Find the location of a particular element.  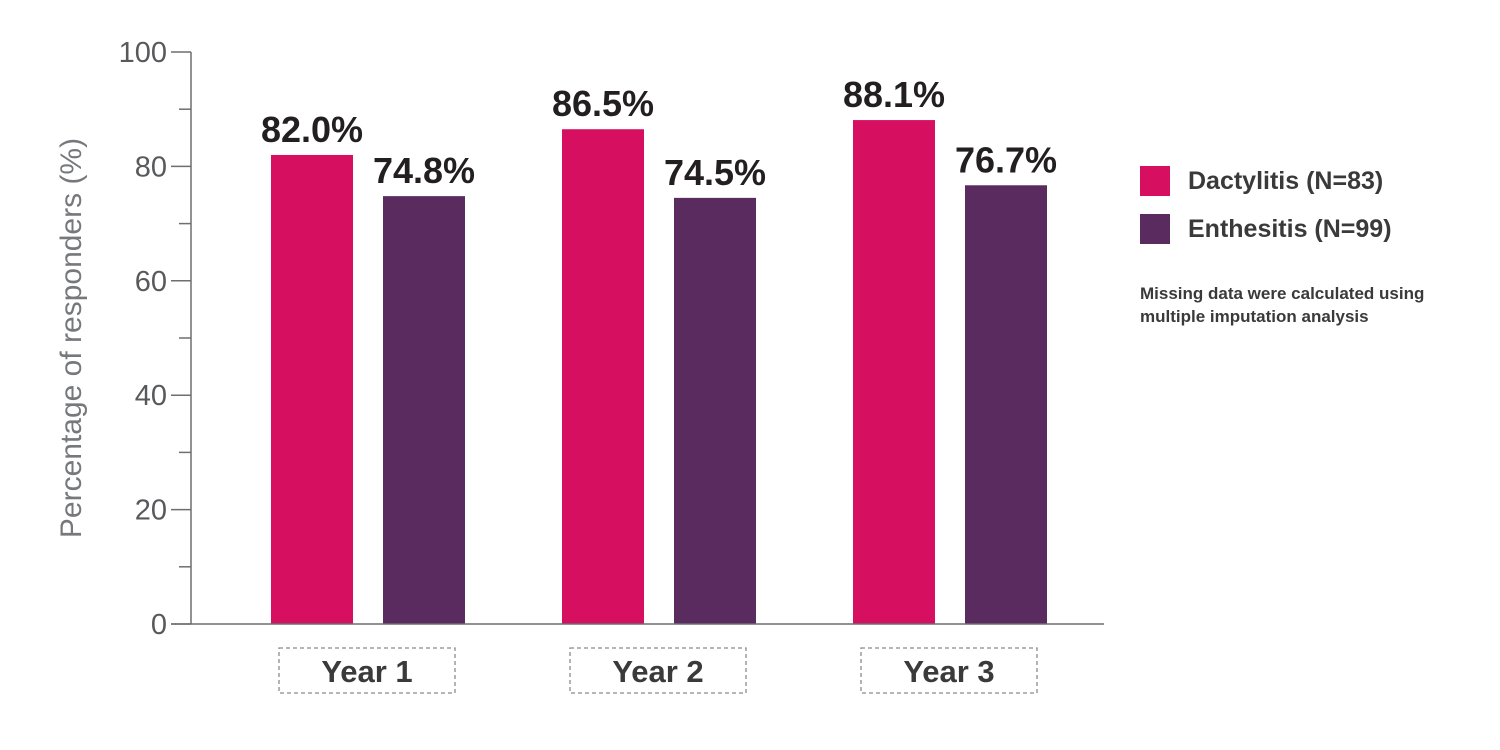

y-tick-label-0: 0 is located at coordinates (159, 625).